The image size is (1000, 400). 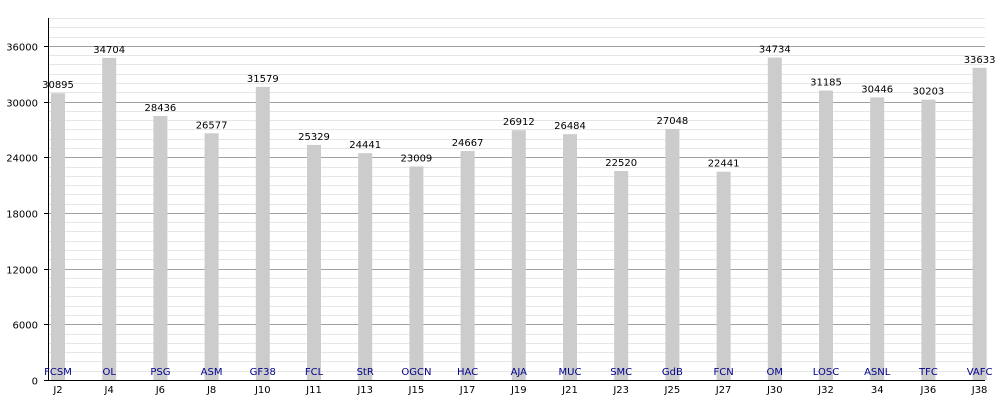 I want to click on team-label: OGCN, so click(x=416, y=372).